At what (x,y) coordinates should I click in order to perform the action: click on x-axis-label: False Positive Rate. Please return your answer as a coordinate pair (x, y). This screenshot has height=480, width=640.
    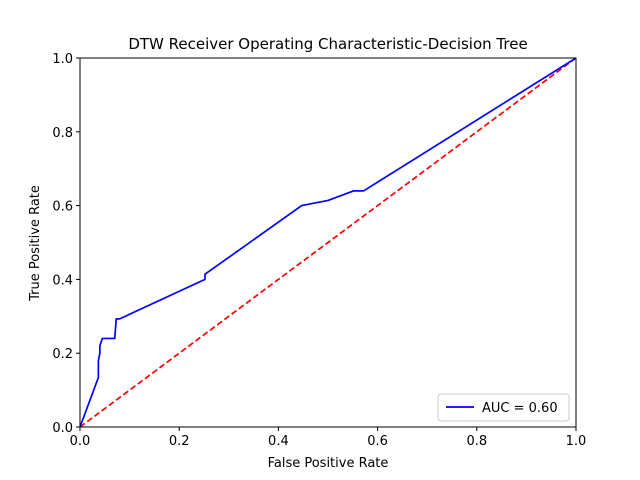
    Looking at the image, I should click on (328, 463).